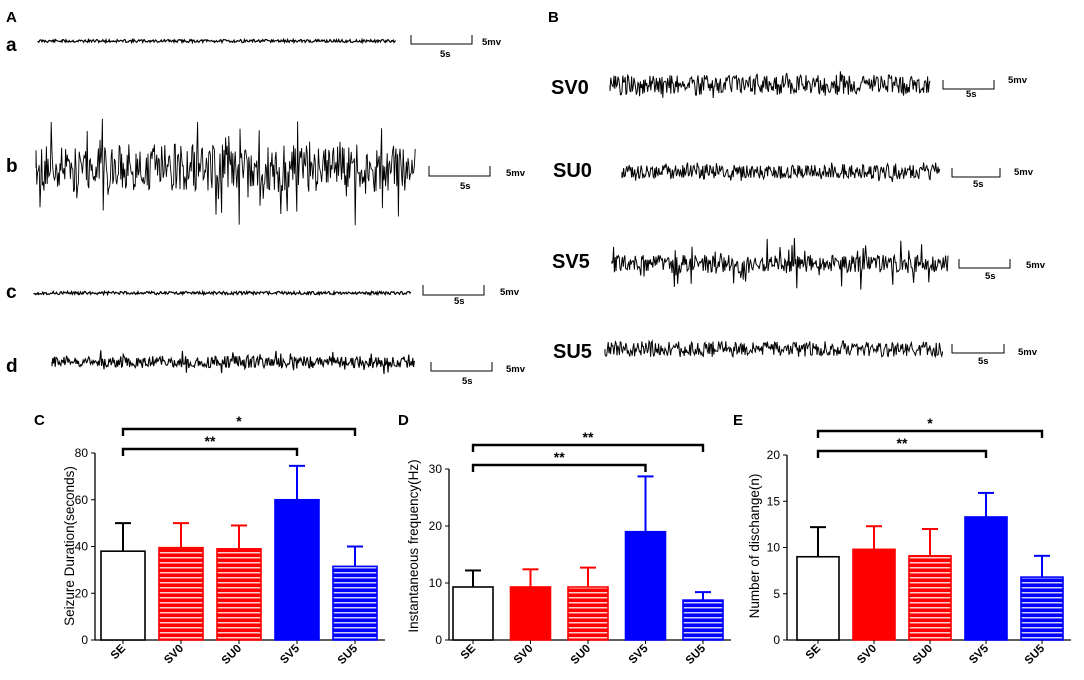 This screenshot has height=680, width=1084. I want to click on scale-time-sv0: 5s, so click(971, 94).